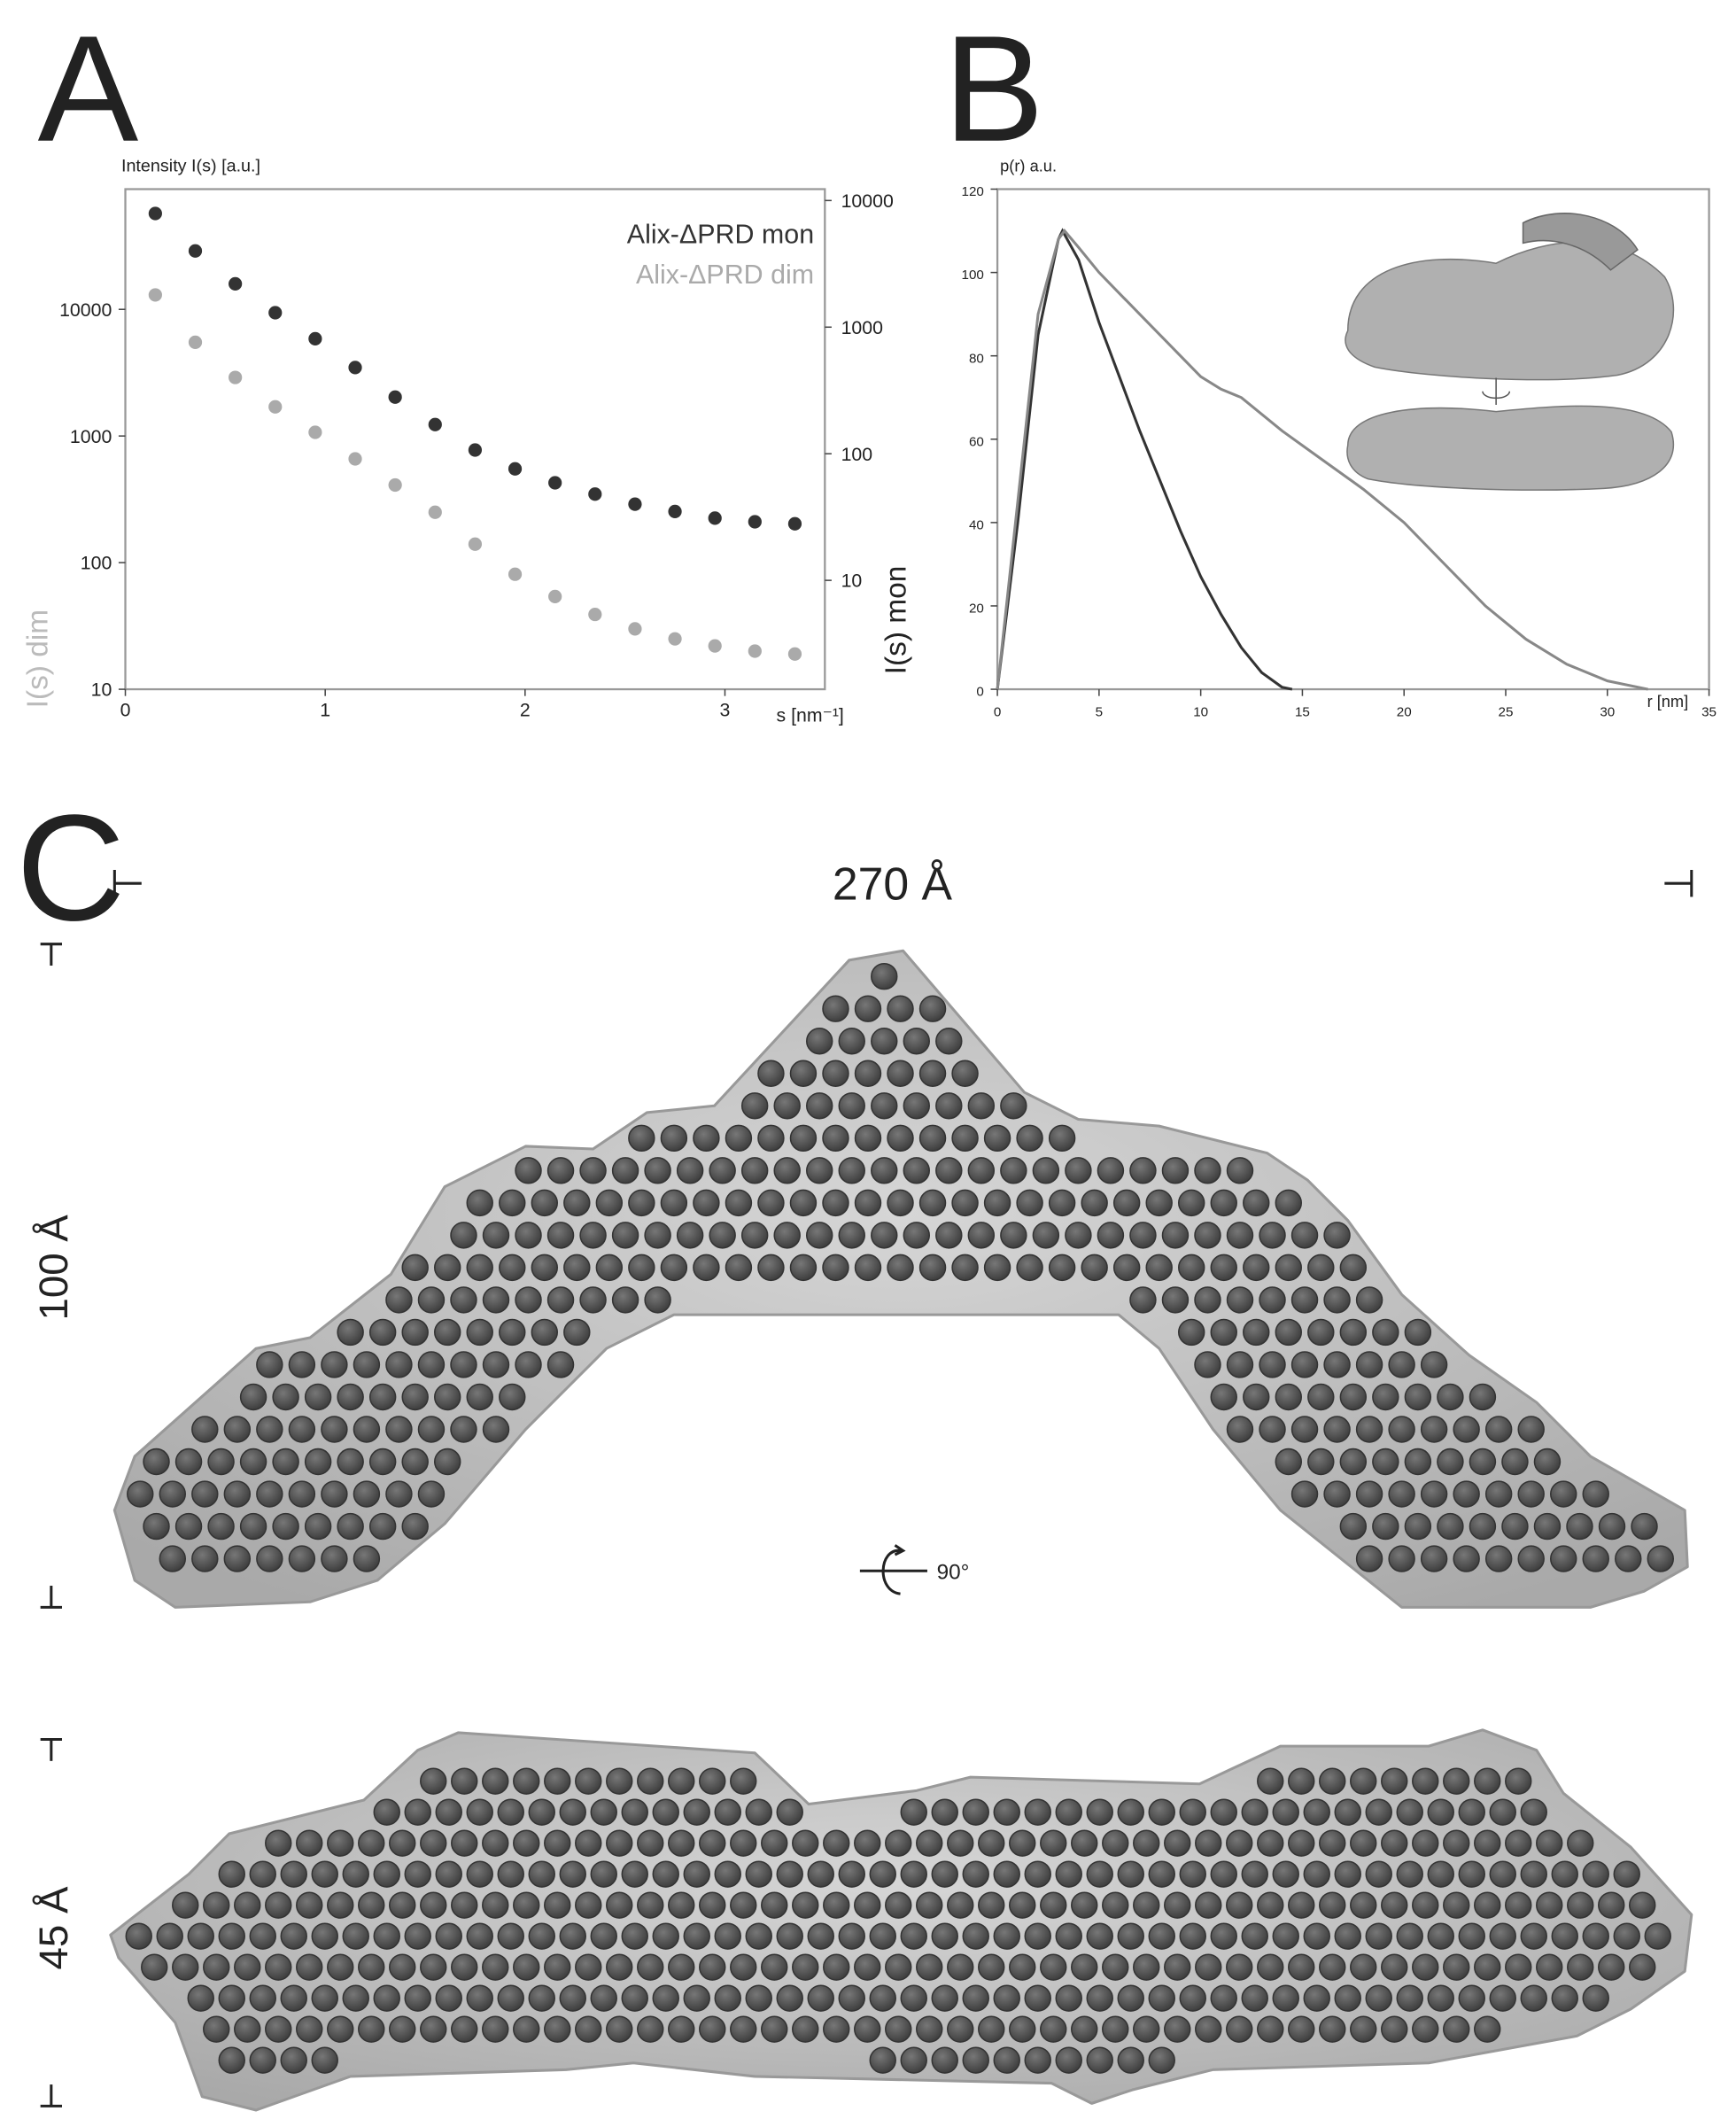  Describe the element at coordinates (867, 201) in the screenshot. I see `y2-tick-label: 10000` at that location.